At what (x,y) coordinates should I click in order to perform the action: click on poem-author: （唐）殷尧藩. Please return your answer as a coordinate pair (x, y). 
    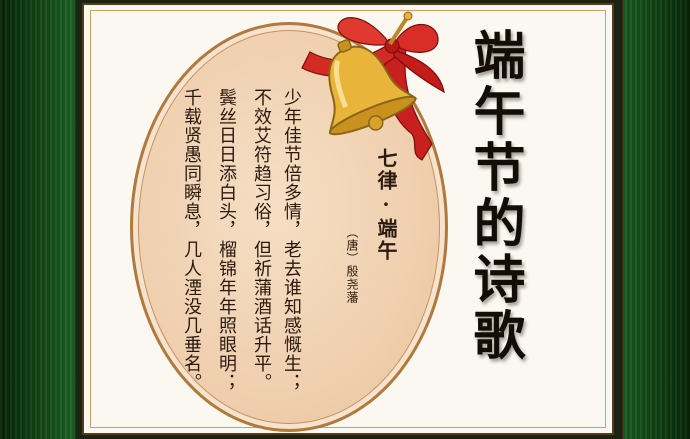
    Looking at the image, I should click on (352, 265).